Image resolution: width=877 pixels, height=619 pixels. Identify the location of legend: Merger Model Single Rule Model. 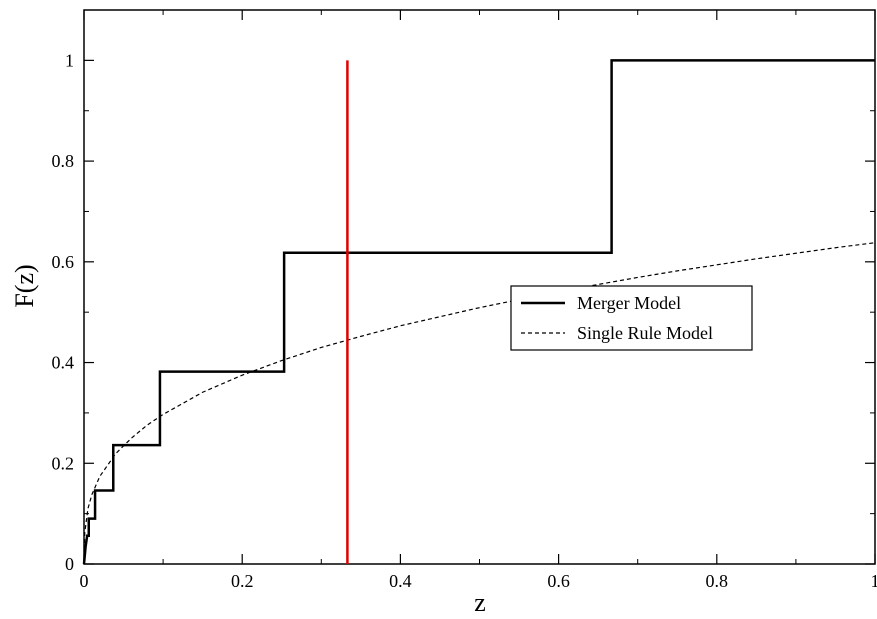
(631, 318).